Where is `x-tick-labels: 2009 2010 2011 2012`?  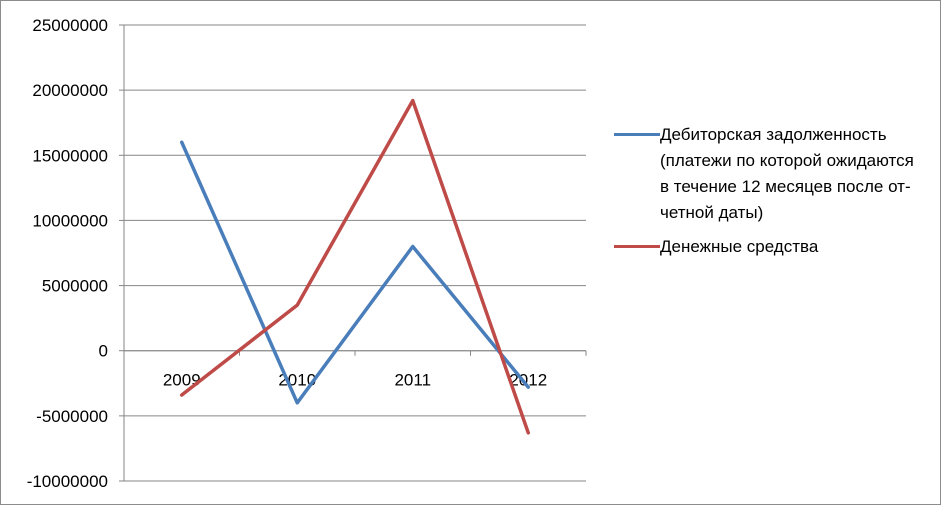 x-tick-labels: 2009 2010 2011 2012 is located at coordinates (355, 380).